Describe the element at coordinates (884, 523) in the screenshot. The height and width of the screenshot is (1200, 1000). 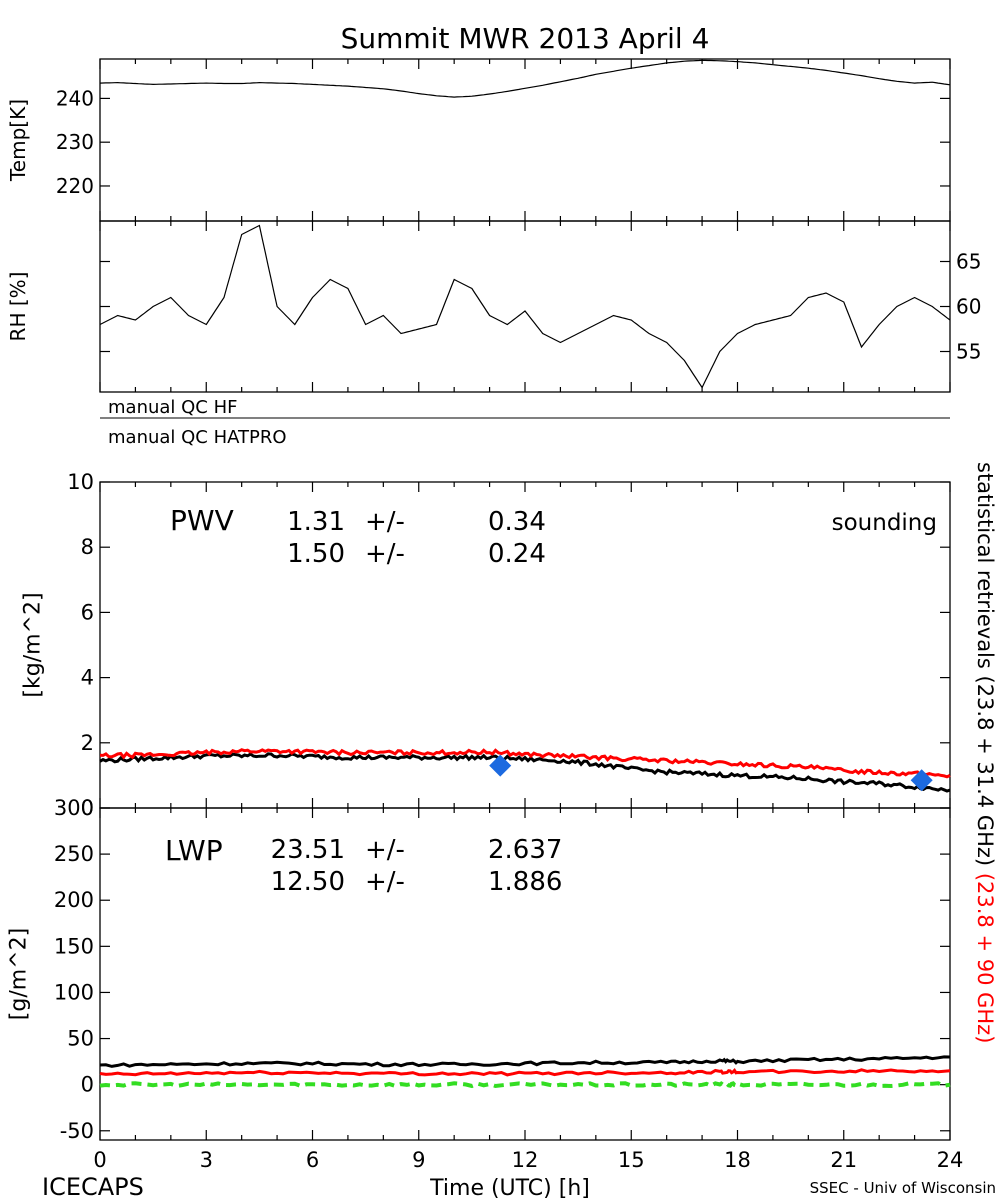
I see `pwv-legend-sounding: sounding` at that location.